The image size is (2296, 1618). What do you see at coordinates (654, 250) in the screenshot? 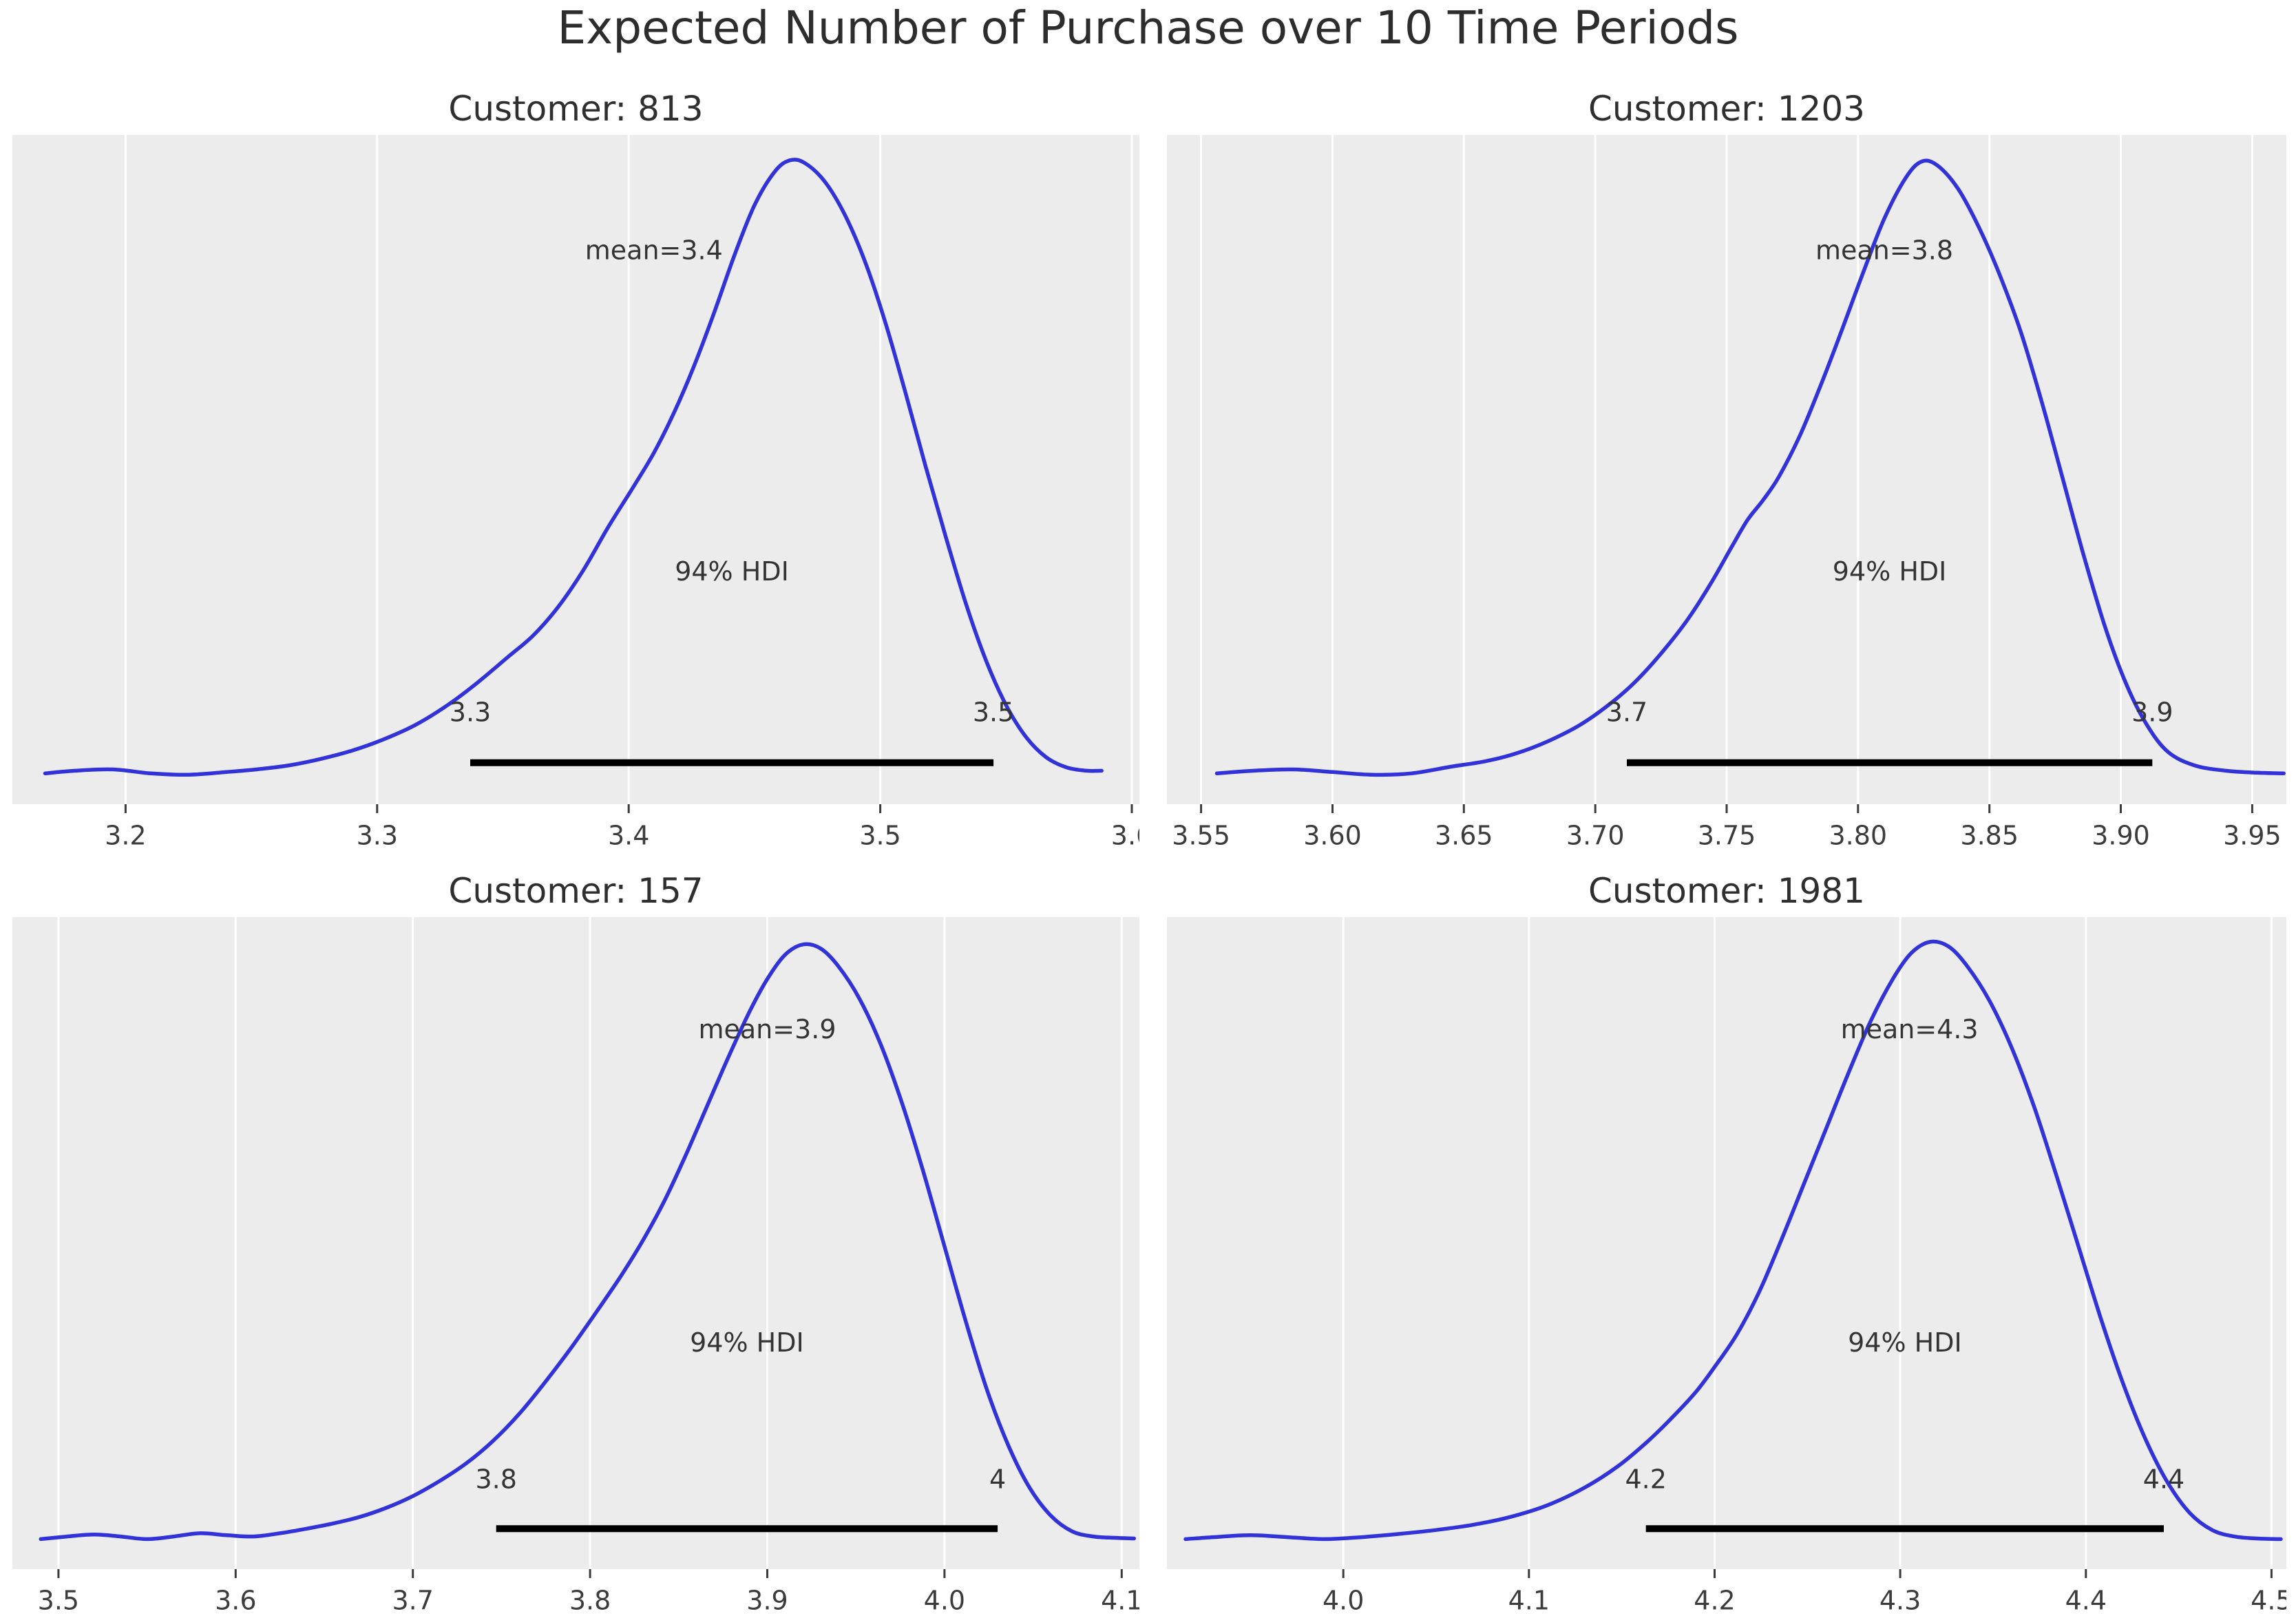
I see `mean-label: mean=3.4` at bounding box center [654, 250].